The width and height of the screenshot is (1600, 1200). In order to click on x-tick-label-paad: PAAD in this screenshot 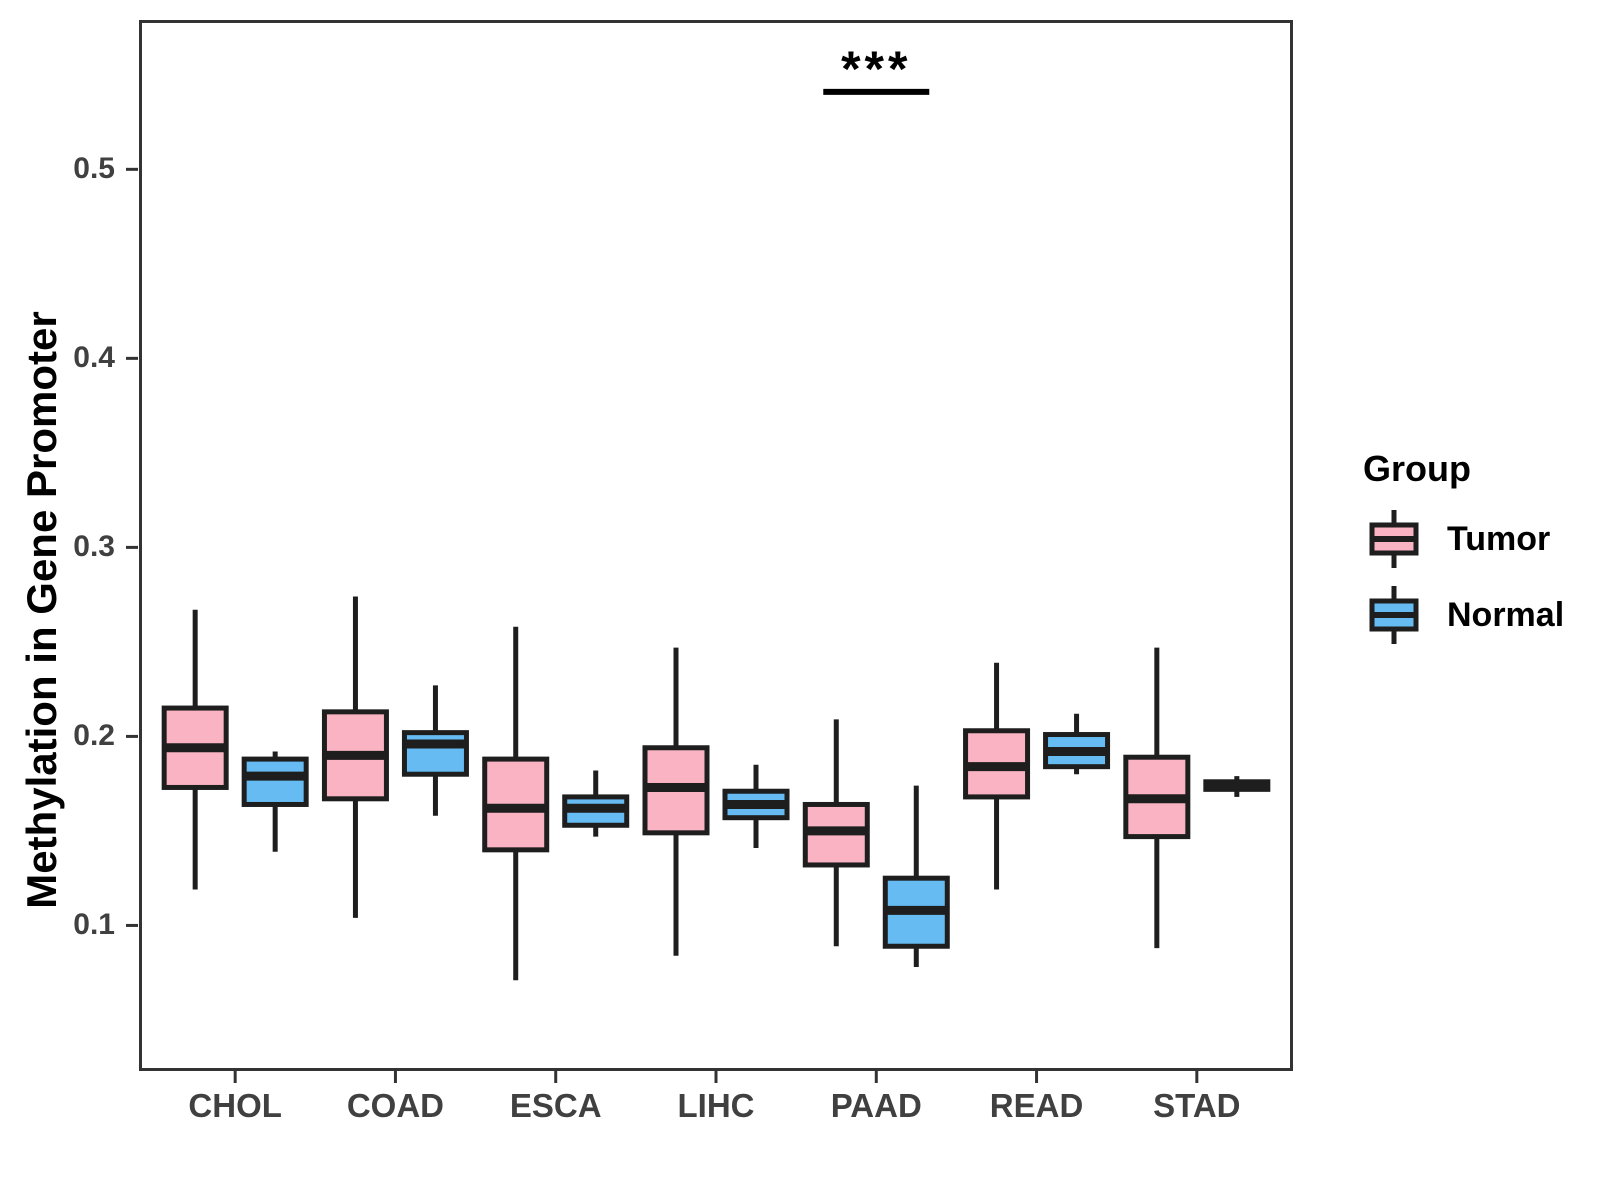, I will do `click(876, 1105)`.